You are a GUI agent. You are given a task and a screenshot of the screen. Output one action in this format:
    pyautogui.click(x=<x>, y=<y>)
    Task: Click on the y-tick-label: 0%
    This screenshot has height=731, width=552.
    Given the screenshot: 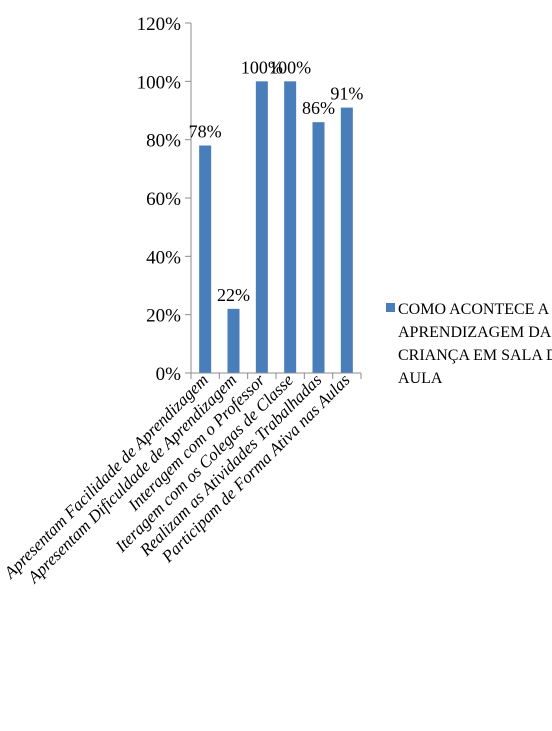 What is the action you would take?
    pyautogui.click(x=169, y=374)
    